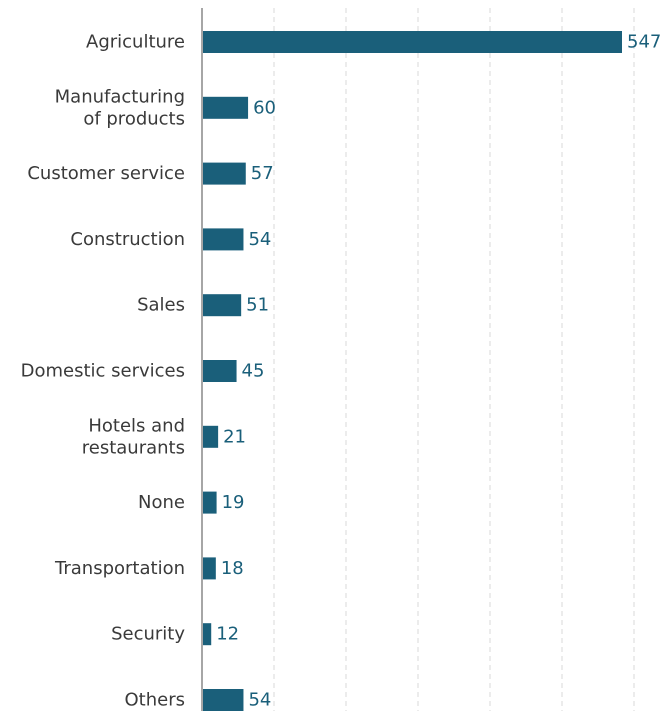 The width and height of the screenshot is (667, 711). Describe the element at coordinates (120, 107) in the screenshot. I see `category-label-2: Manufacturing of products` at that location.